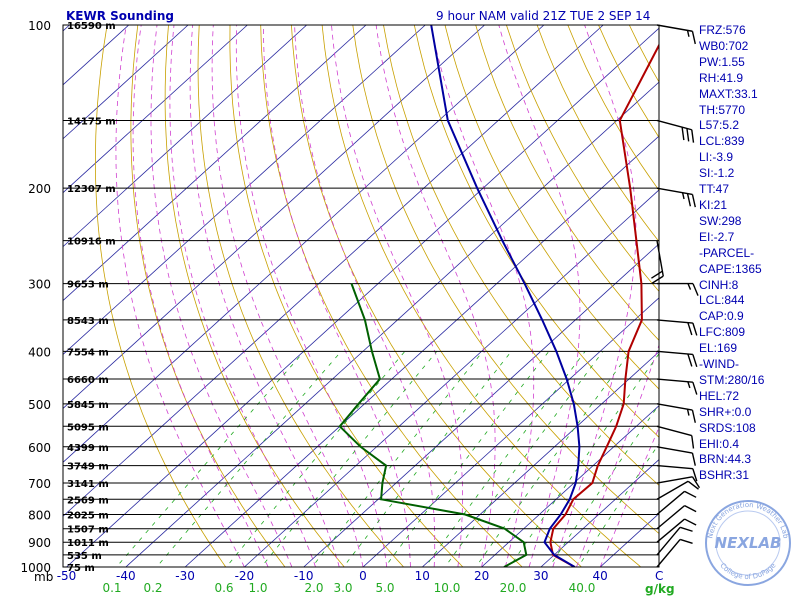  I want to click on height-label: 7554 m, so click(88, 352).